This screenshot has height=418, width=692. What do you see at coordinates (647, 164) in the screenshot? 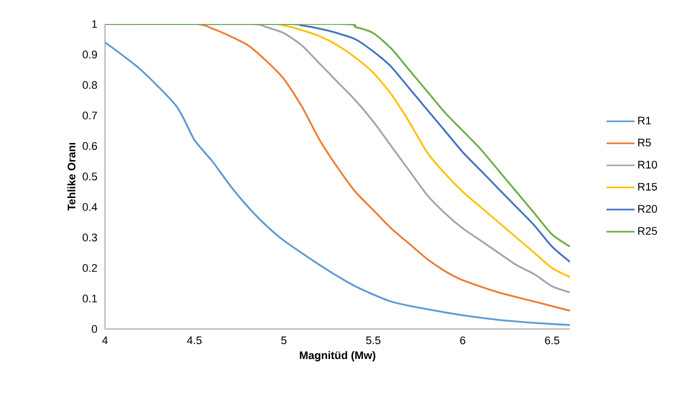
I see `legend-label: R10` at bounding box center [647, 164].